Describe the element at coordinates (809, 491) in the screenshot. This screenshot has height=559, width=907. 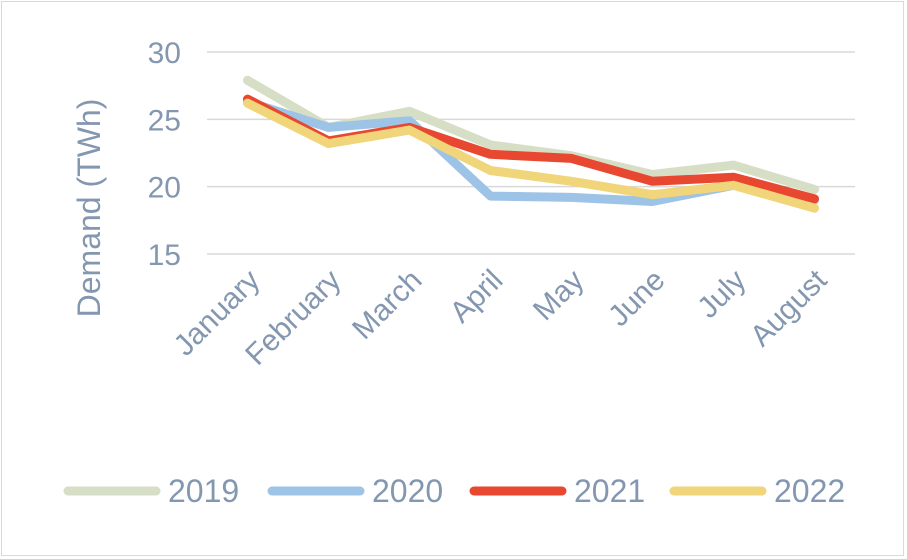
I see `legend-label: 2022` at that location.